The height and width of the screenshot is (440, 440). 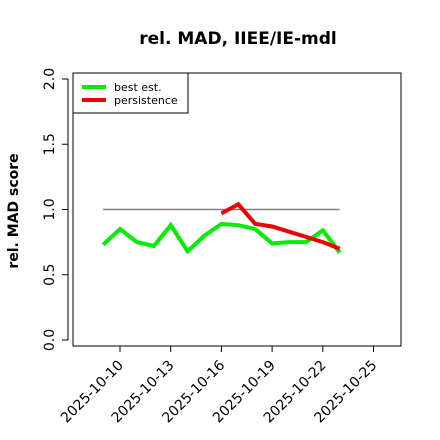 I want to click on legend-box, so click(x=130, y=93).